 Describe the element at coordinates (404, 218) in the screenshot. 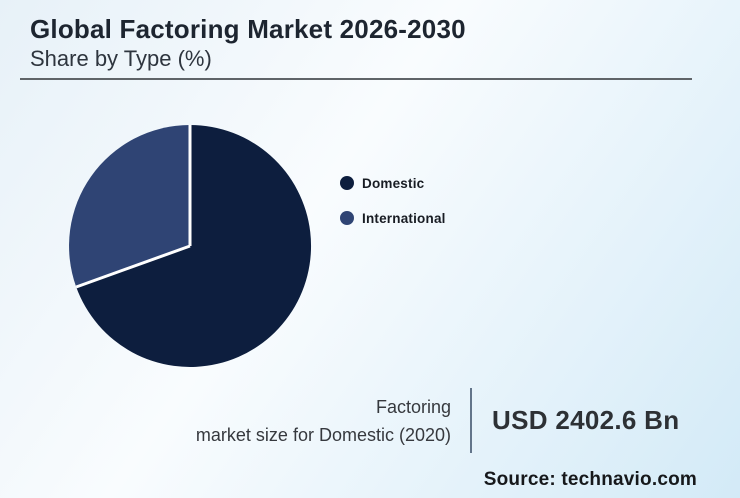

I see `legend-label-international: International` at that location.